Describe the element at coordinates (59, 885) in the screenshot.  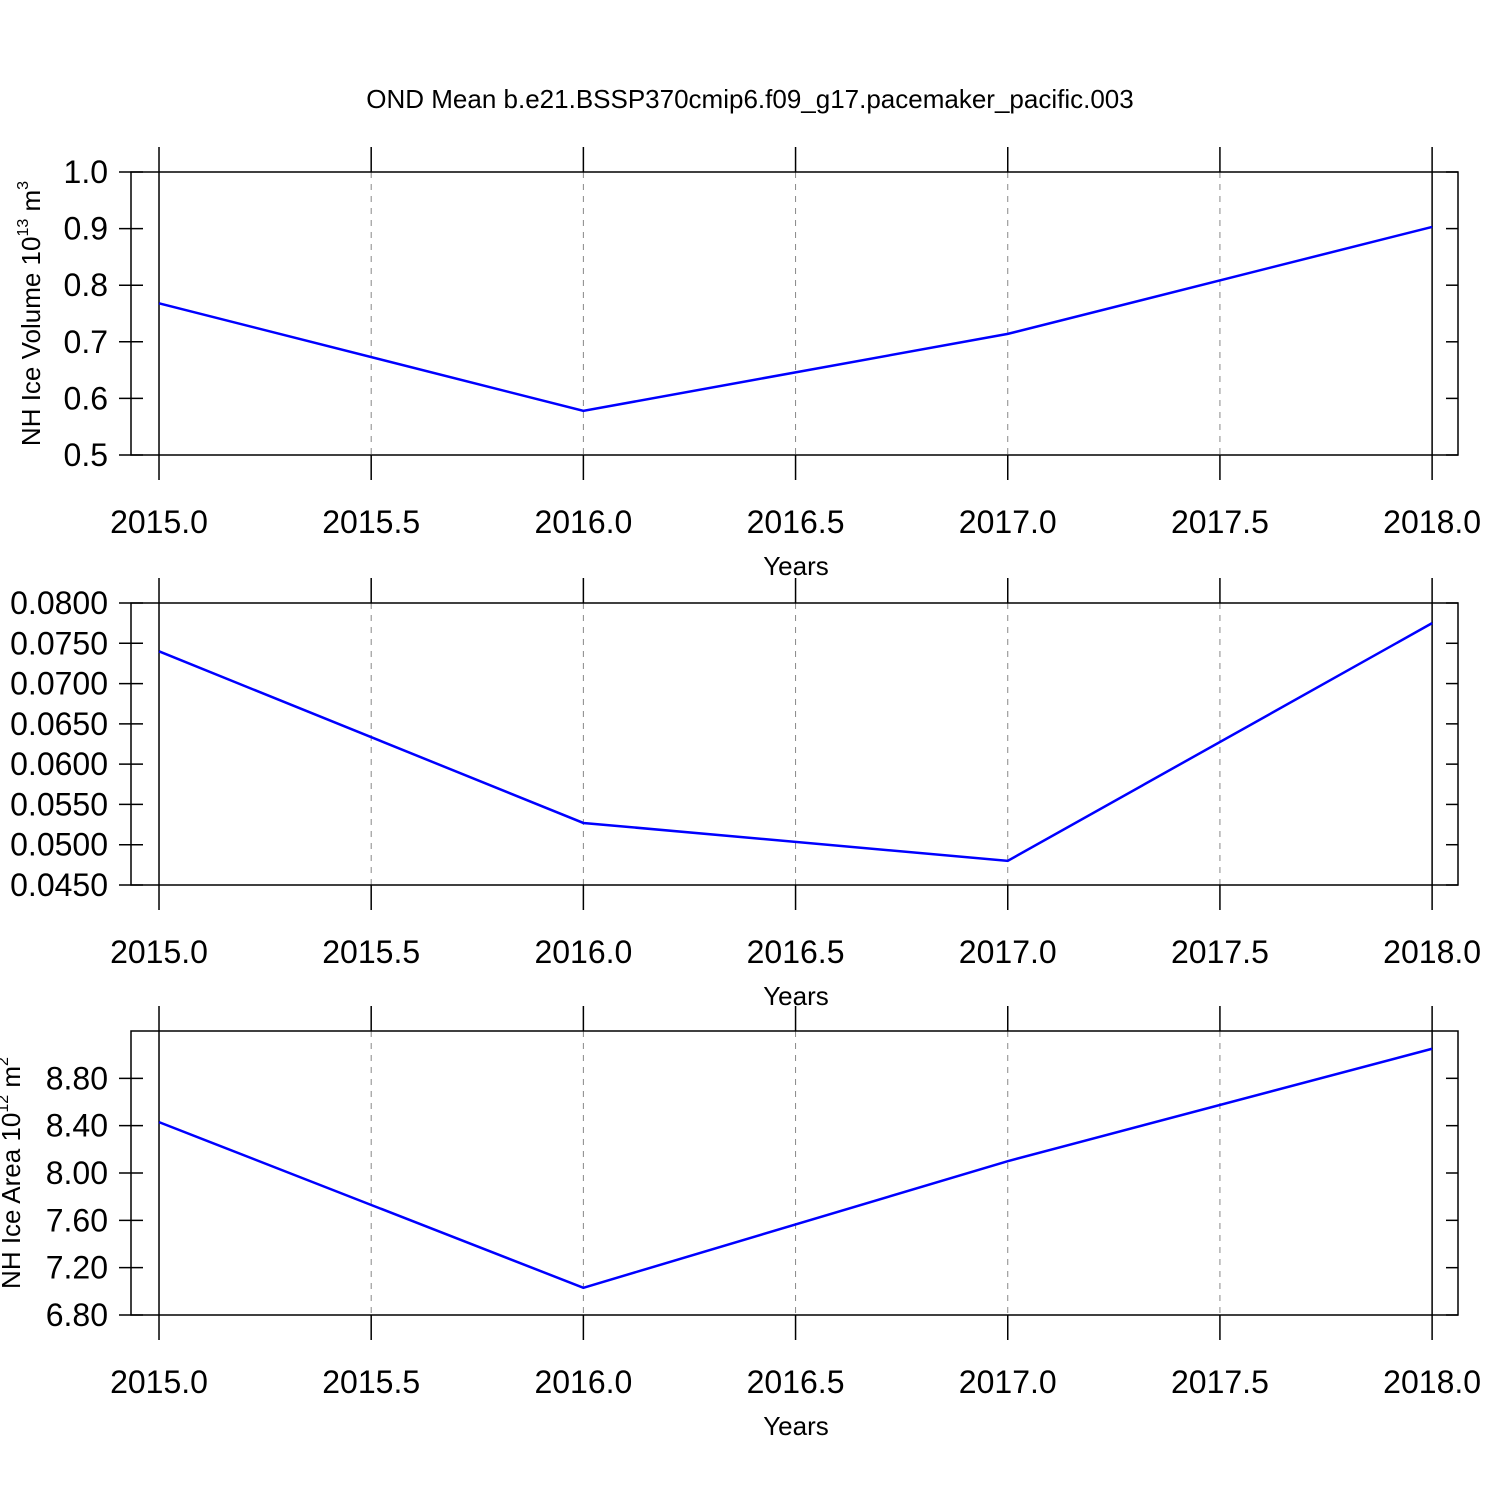
I see `y-tick-label: 0.0450` at that location.